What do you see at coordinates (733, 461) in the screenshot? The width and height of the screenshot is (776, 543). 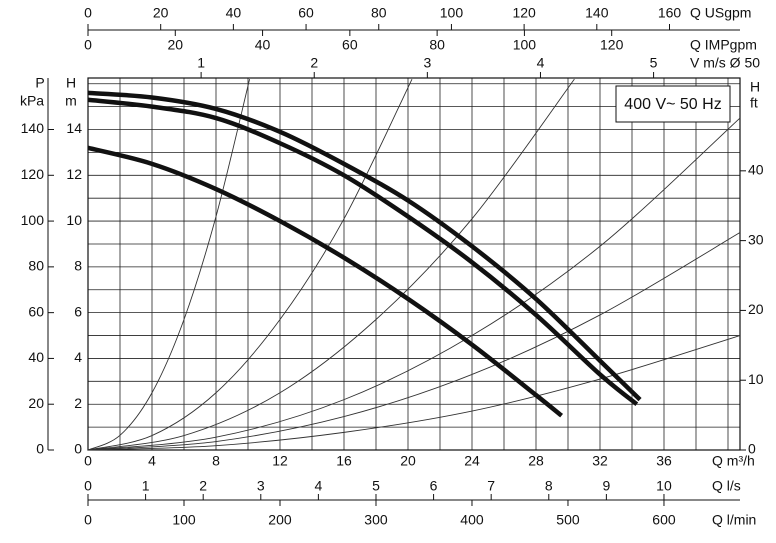 I see `x-axis-label: Q m³/h` at bounding box center [733, 461].